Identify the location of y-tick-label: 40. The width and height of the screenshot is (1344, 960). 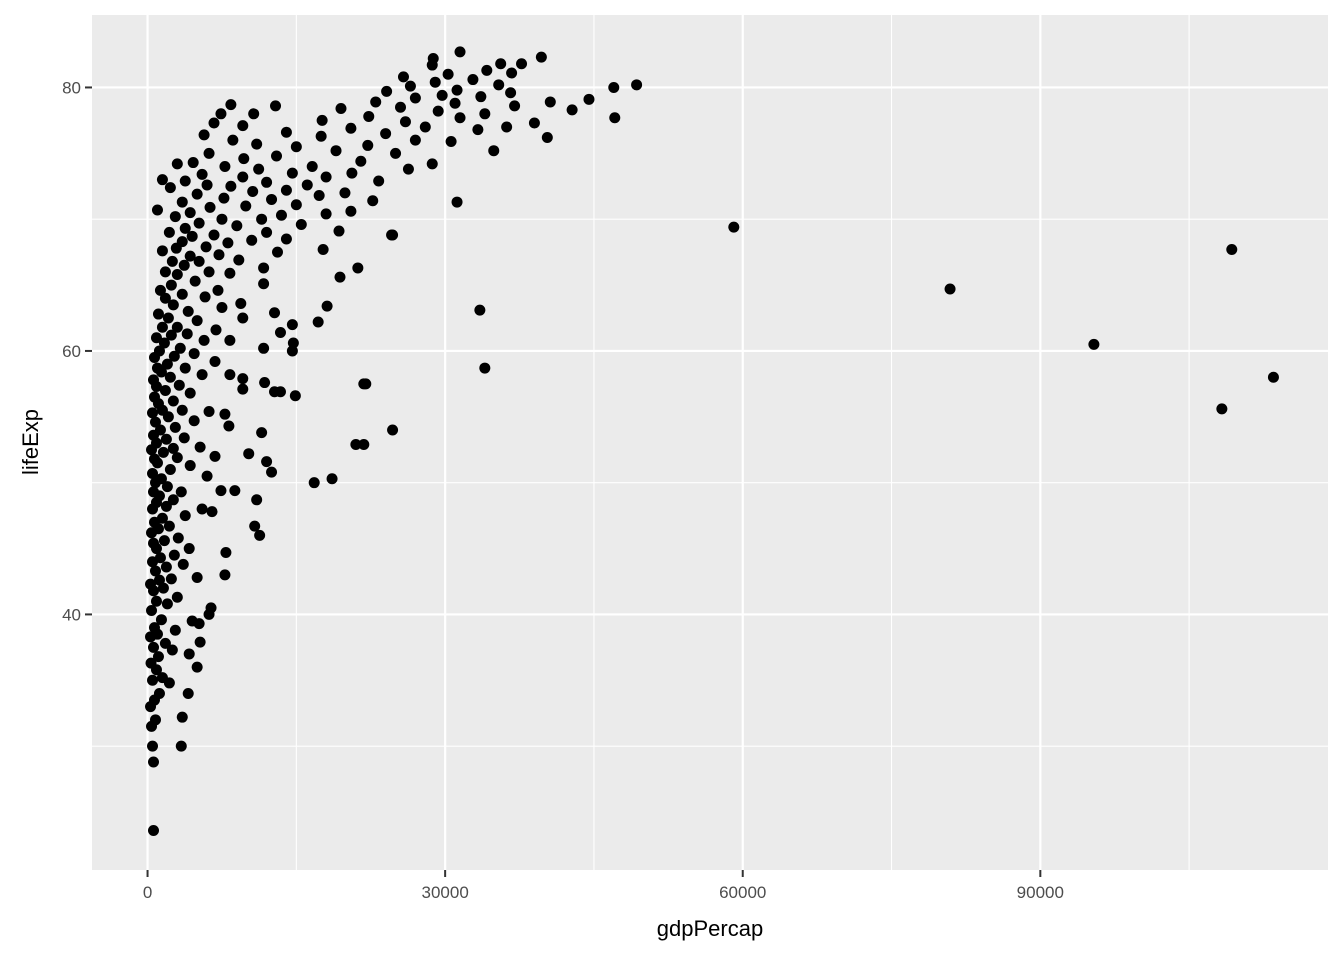
(71, 614).